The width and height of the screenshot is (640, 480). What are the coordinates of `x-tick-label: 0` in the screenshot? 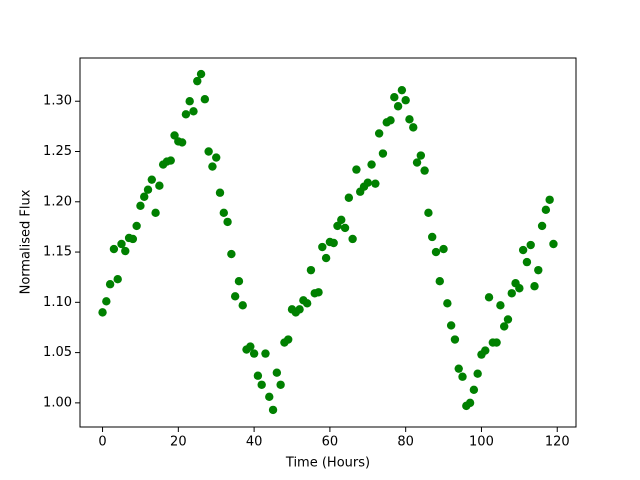 It's located at (102, 442).